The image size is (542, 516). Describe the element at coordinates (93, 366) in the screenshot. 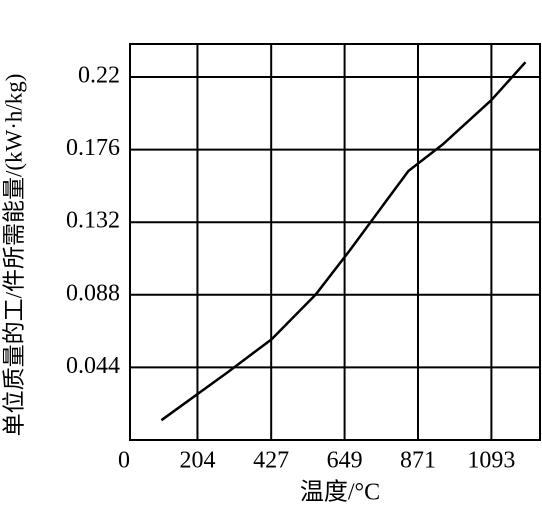

I see `y-tick-label: 0.044` at that location.